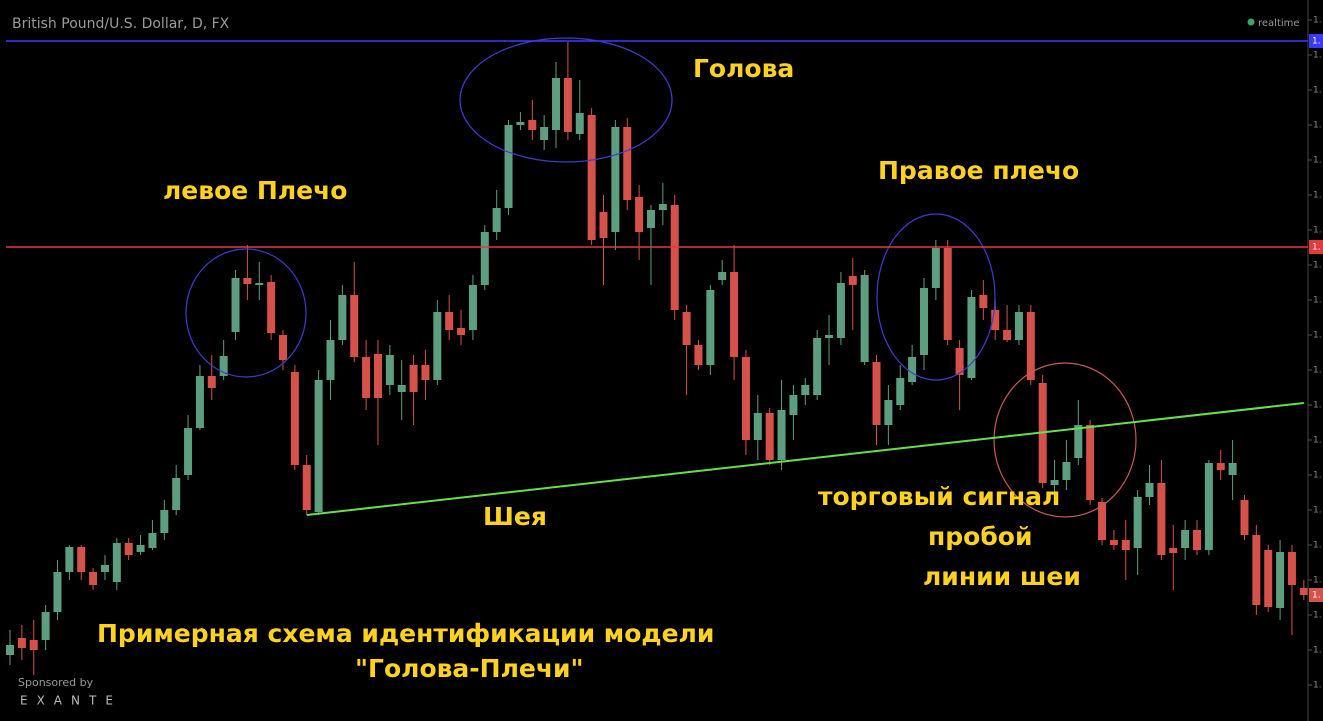 This screenshot has height=721, width=1323. Describe the element at coordinates (980, 536) in the screenshot. I see `annotation: пробой` at that location.